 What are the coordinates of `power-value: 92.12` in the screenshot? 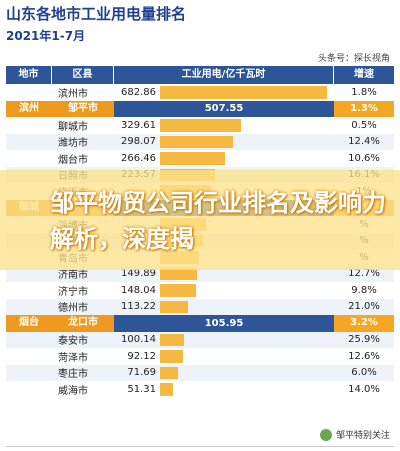 It's located at (141, 356).